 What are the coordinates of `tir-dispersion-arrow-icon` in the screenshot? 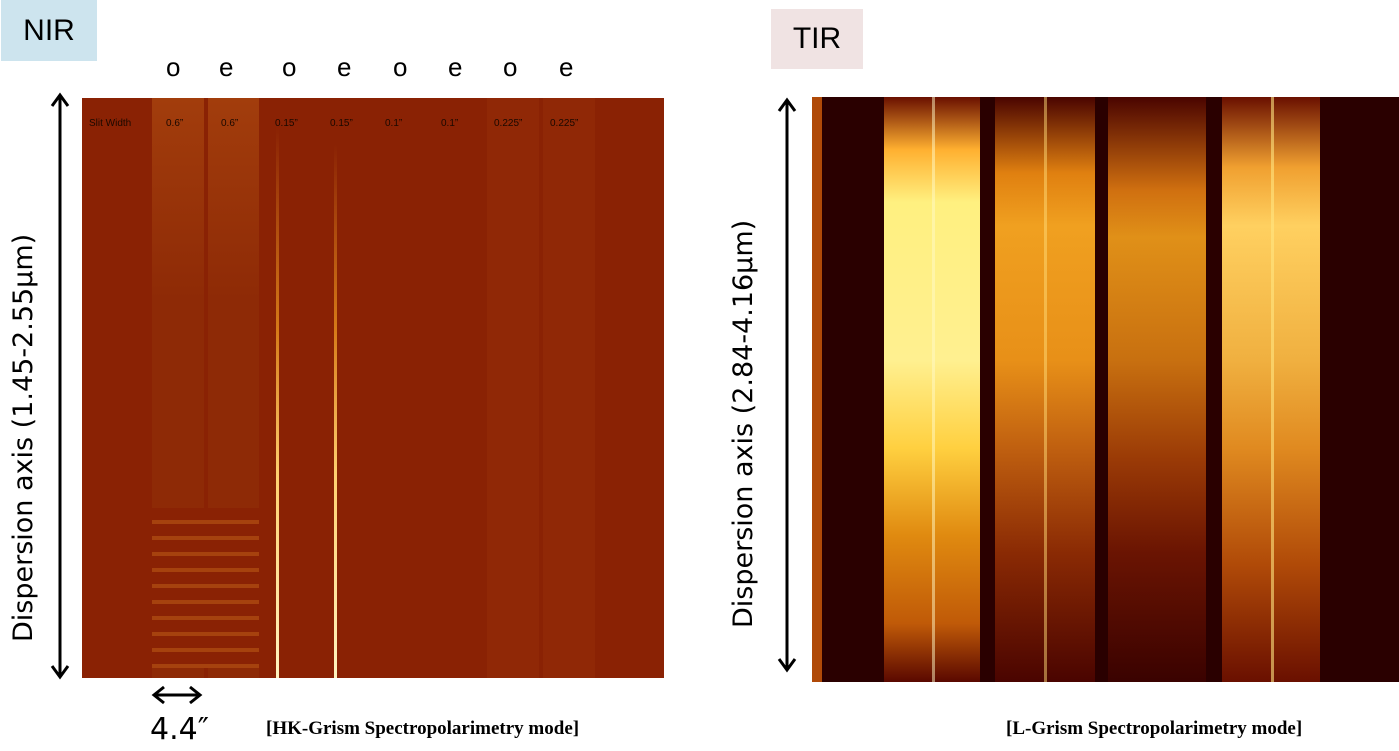 It's located at (787, 385).